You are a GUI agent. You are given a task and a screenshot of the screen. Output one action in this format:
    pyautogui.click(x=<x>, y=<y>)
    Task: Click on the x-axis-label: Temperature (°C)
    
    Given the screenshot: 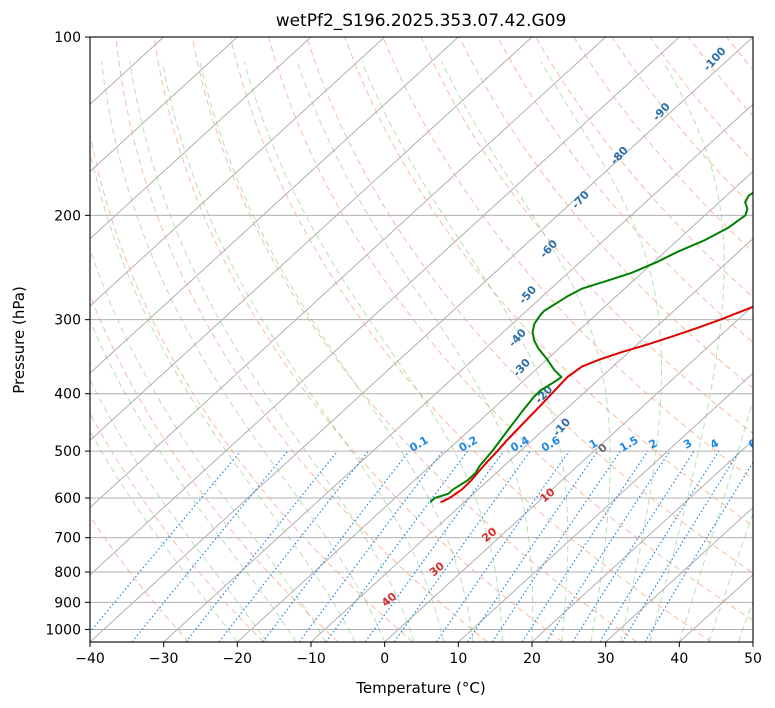 What is the action you would take?
    pyautogui.click(x=420, y=688)
    